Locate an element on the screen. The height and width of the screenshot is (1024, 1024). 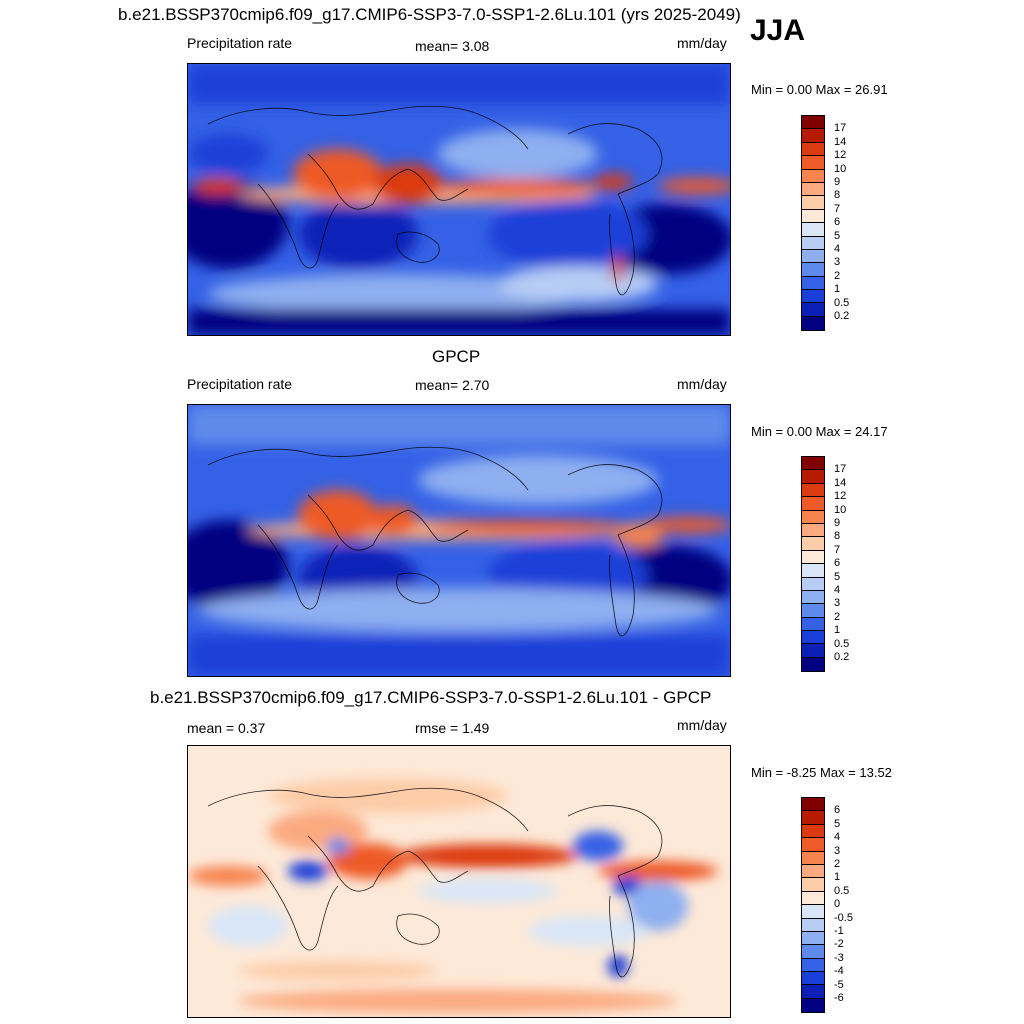
panel-obs-colorbar is located at coordinates (813, 564).